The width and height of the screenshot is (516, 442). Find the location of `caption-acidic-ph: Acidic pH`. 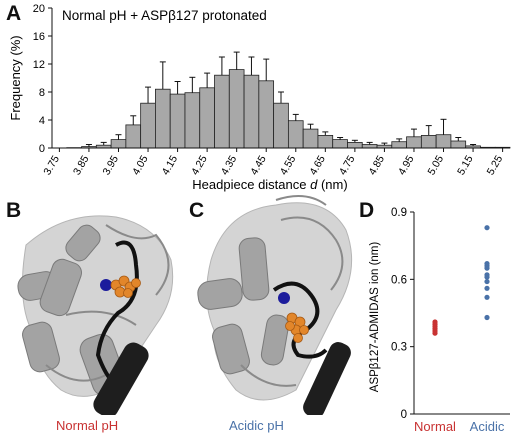

caption-acidic-ph: Acidic pH is located at coordinates (256, 425).